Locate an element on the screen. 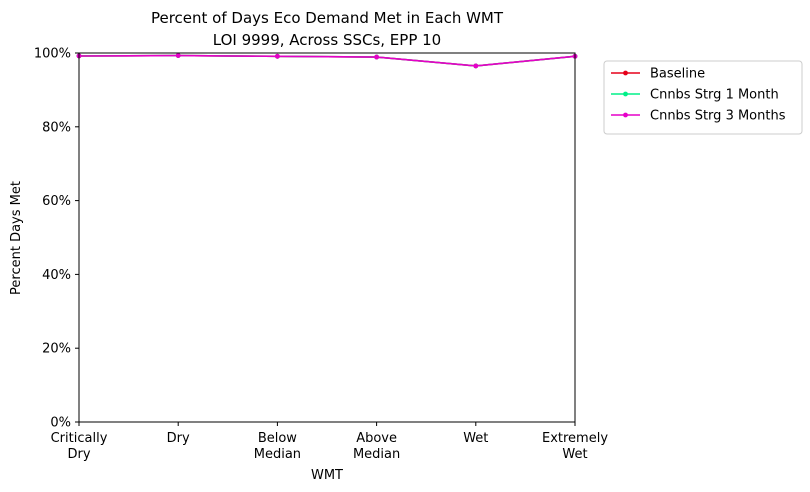 This screenshot has height=492, width=810. y-tick-label: 60% is located at coordinates (56, 201).